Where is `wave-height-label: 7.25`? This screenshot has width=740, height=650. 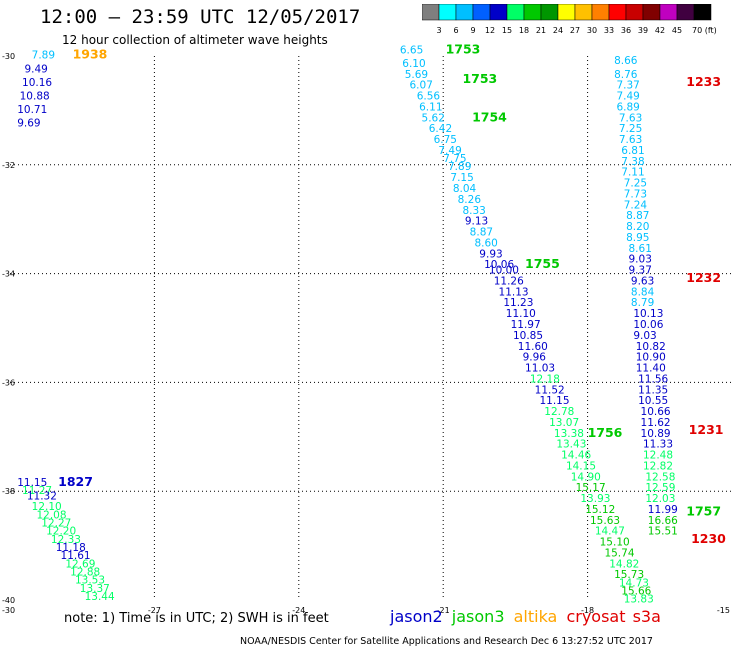
wave-height-label: 7.25 is located at coordinates (635, 184).